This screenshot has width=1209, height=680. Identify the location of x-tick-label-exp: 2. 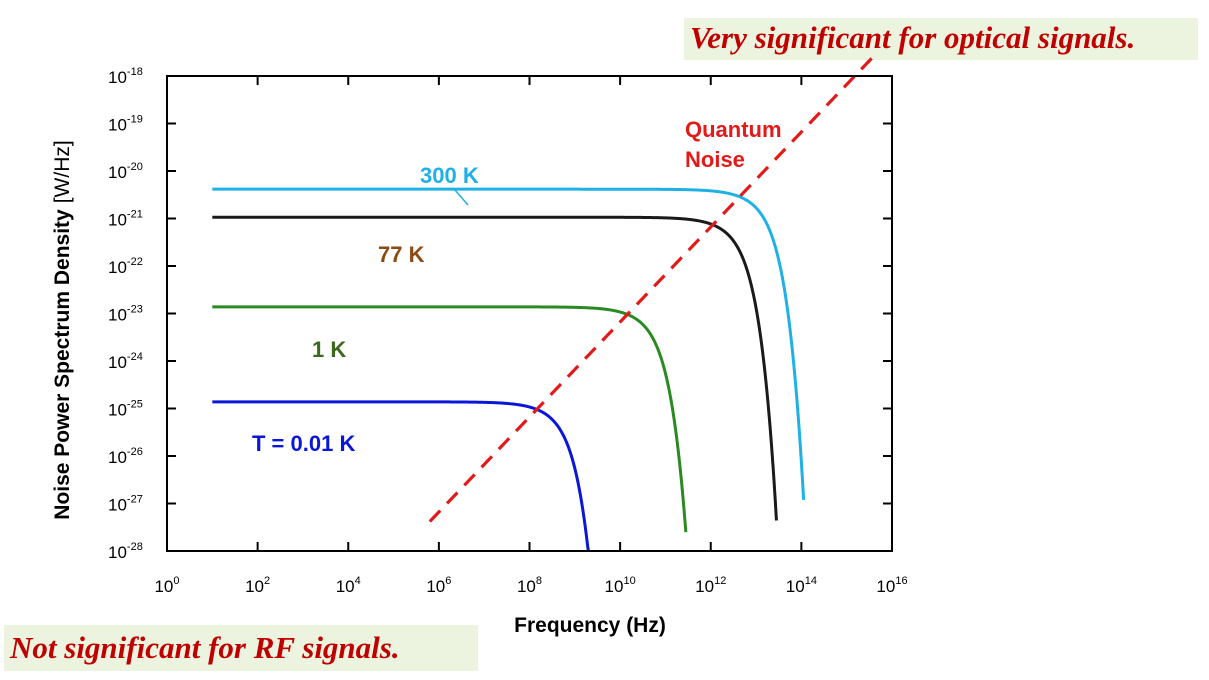
(267, 581).